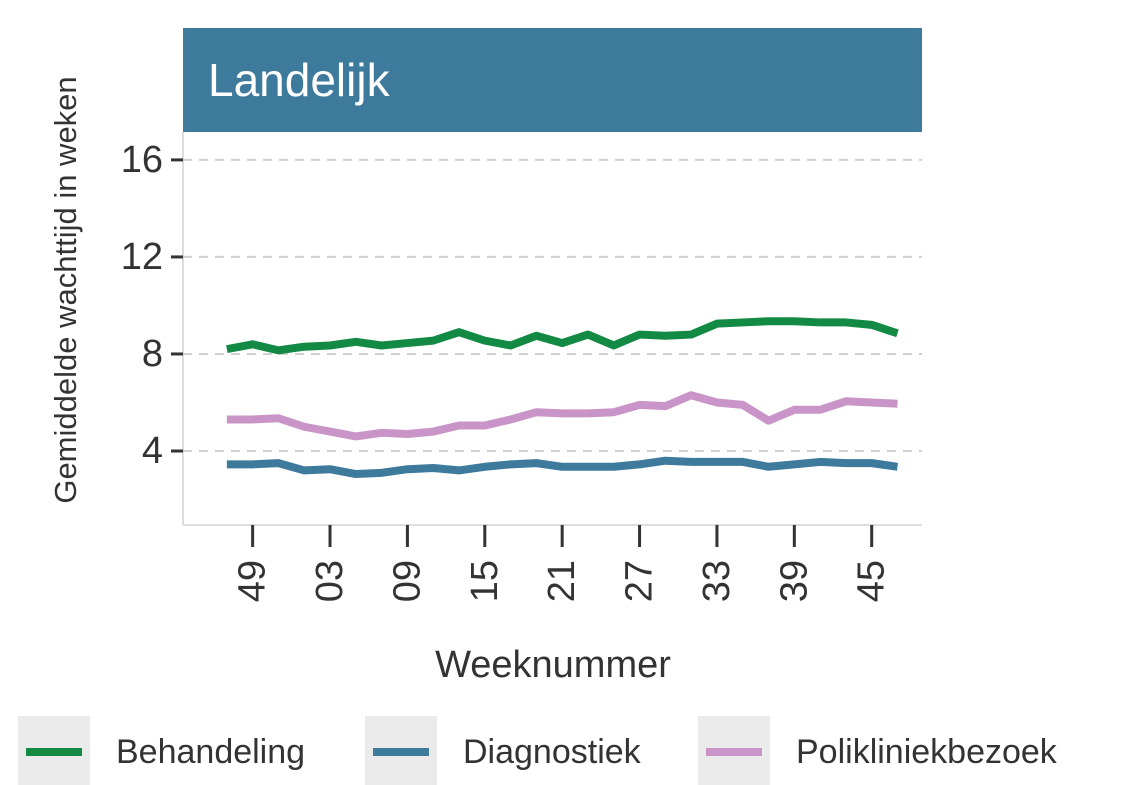  What do you see at coordinates (407, 581) in the screenshot?
I see `x-tick-label: 09` at bounding box center [407, 581].